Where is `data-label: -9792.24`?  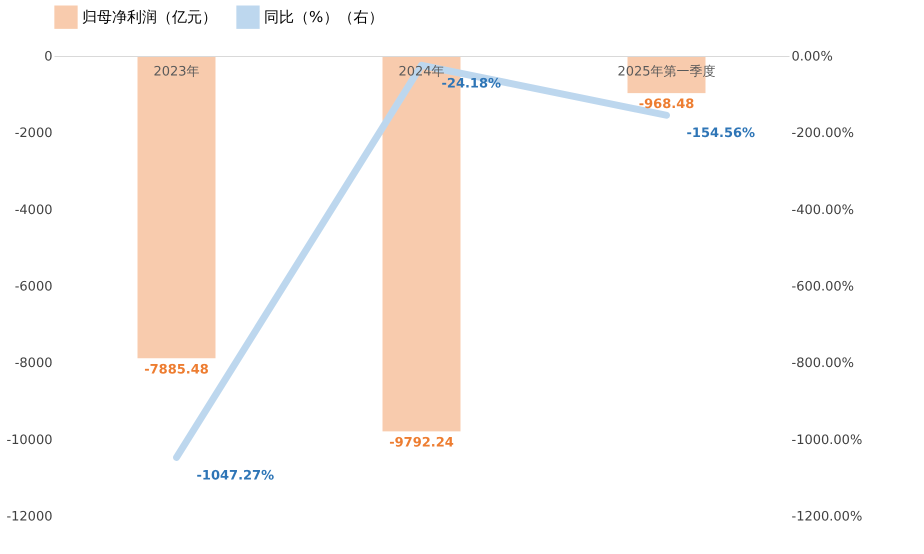
data-label: -9792.24 is located at coordinates (421, 442).